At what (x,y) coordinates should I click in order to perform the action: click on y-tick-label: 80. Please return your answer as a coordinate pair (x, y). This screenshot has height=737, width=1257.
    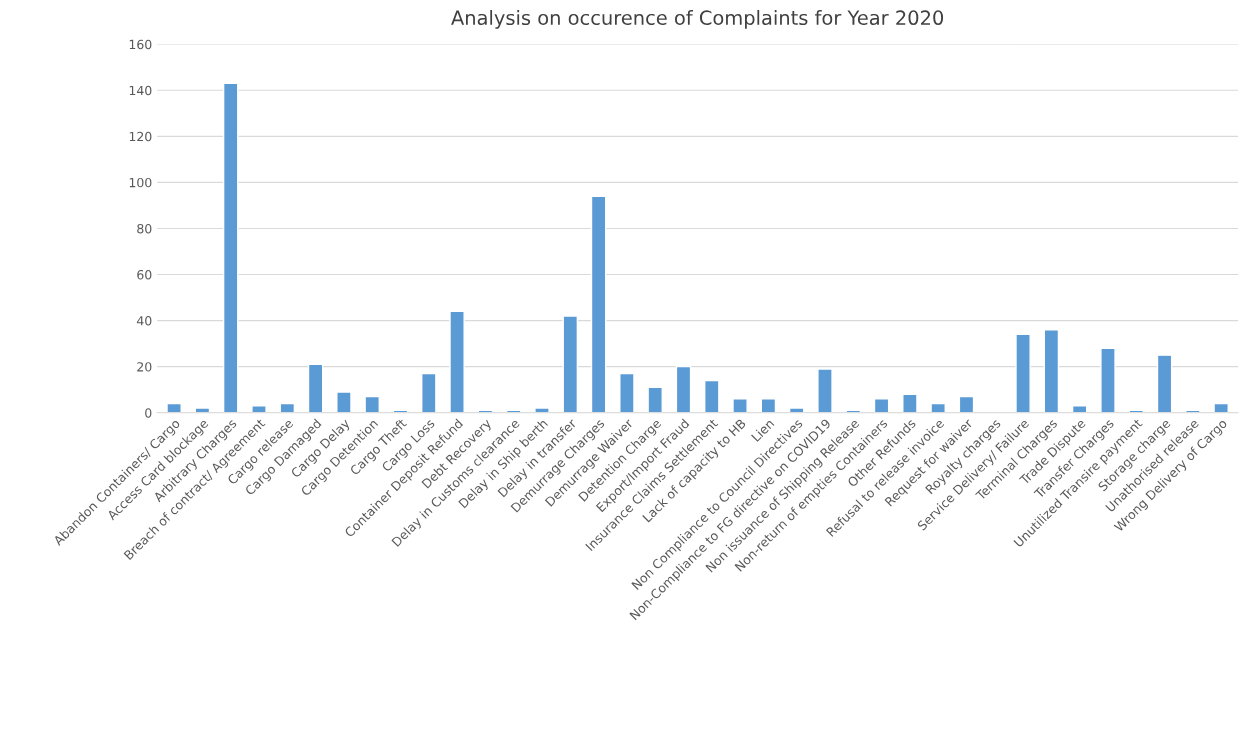
    Looking at the image, I should click on (144, 228).